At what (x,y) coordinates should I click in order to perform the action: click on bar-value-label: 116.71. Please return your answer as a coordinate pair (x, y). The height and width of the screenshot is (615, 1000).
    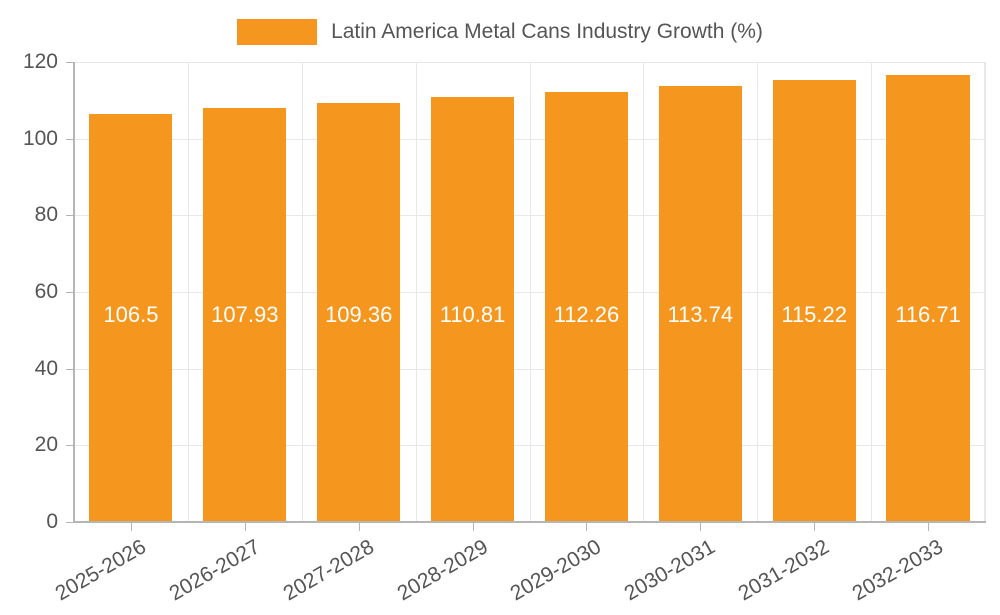
    Looking at the image, I should click on (928, 314).